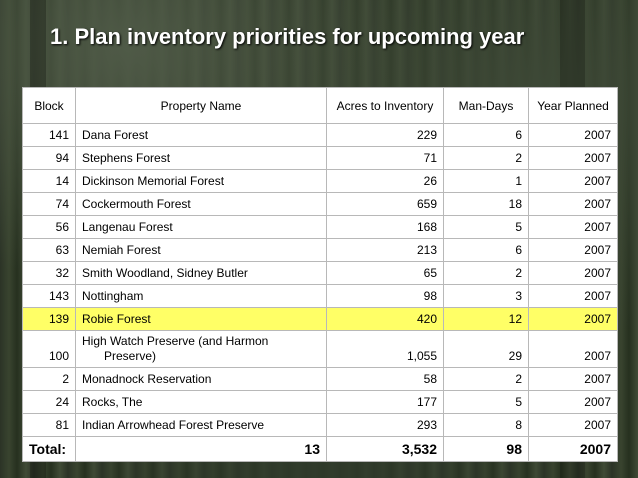 Image resolution: width=638 pixels, height=478 pixels. What do you see at coordinates (385, 425) in the screenshot?
I see `cell-acres: 293` at bounding box center [385, 425].